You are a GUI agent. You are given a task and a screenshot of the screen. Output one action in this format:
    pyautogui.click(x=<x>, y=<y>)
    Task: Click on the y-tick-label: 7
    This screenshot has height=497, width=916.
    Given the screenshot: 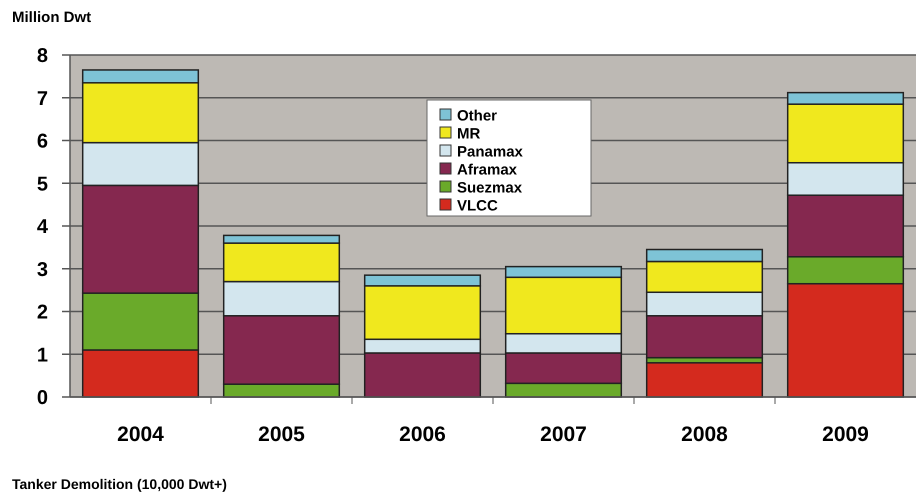 What is the action you would take?
    pyautogui.click(x=42, y=99)
    